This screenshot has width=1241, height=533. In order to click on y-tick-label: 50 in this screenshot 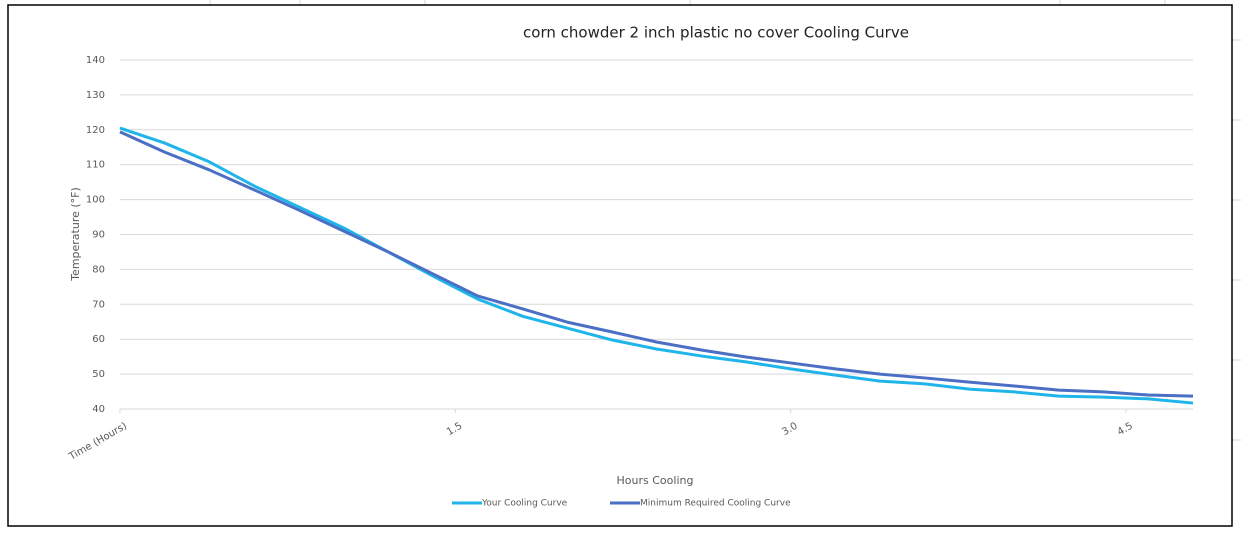, I will do `click(98, 374)`.